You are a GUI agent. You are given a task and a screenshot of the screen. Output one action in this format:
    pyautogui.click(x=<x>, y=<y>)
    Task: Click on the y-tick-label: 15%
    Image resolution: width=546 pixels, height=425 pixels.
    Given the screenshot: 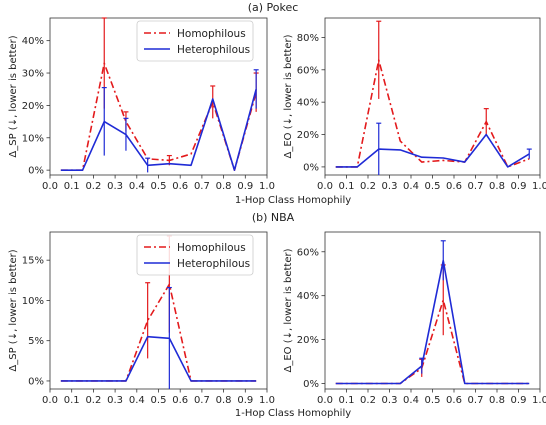 What is the action you would take?
    pyautogui.click(x=33, y=261)
    